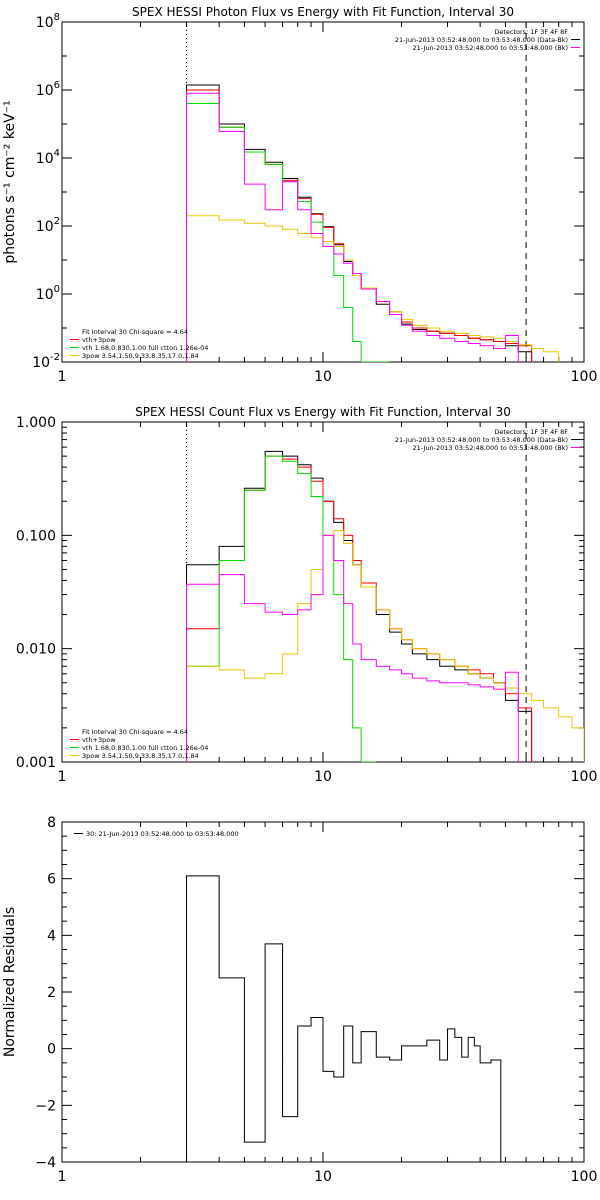 The width and height of the screenshot is (600, 1200). What do you see at coordinates (36, 650) in the screenshot?
I see `y-tick-label: 0.010` at bounding box center [36, 650].